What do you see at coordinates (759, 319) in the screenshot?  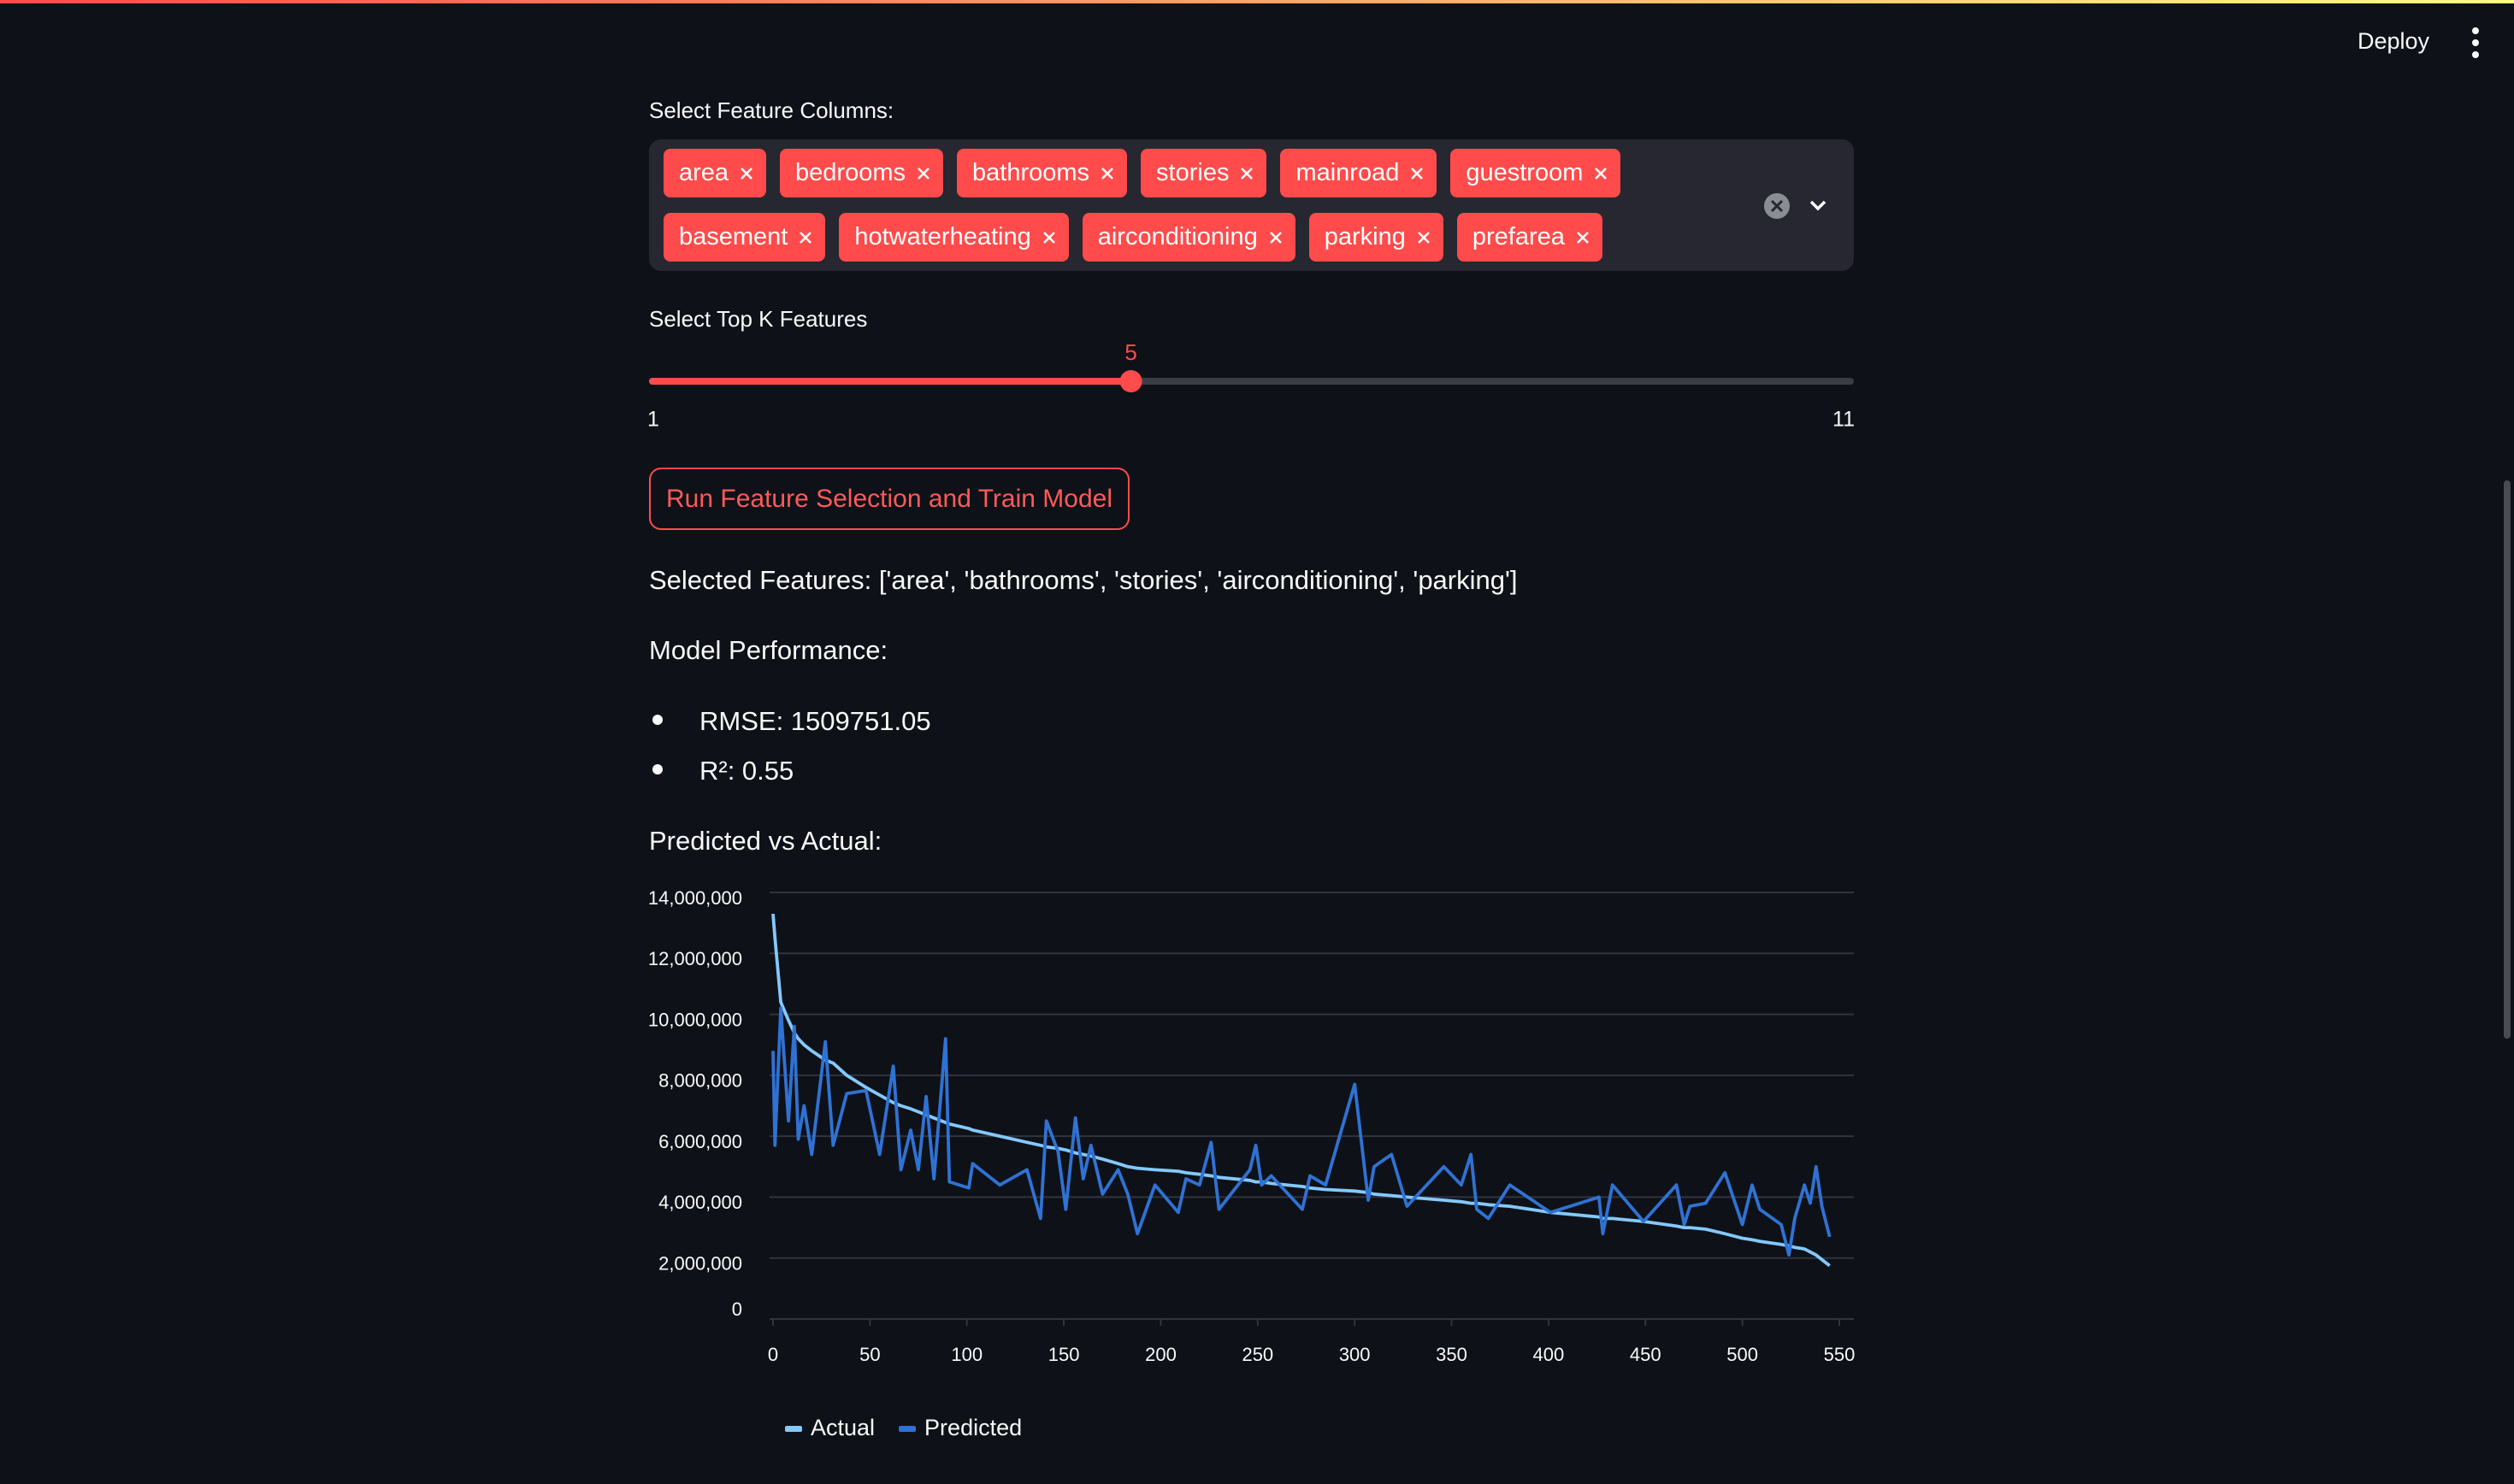 I see `slider-label: Select Top K Features` at bounding box center [759, 319].